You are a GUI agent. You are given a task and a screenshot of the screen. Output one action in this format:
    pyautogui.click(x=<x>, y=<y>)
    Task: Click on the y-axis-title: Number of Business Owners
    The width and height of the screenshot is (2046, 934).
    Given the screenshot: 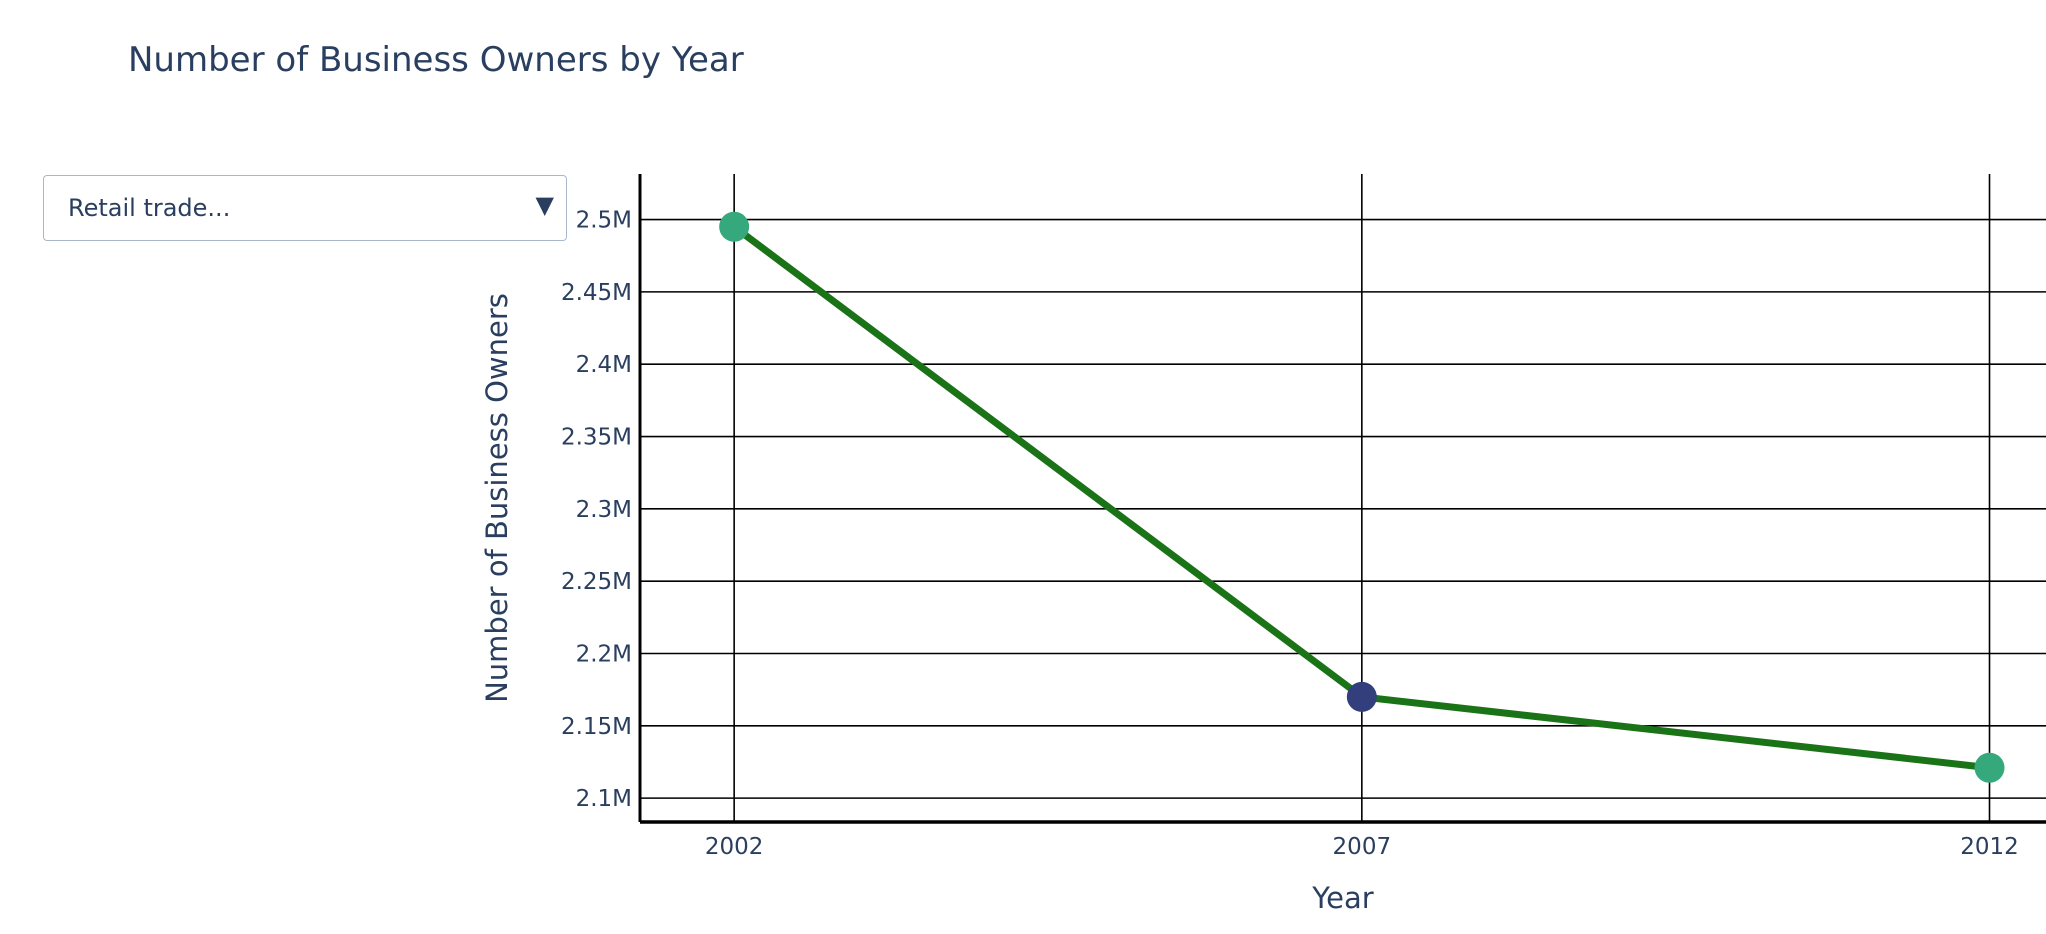 What is the action you would take?
    pyautogui.click(x=497, y=498)
    